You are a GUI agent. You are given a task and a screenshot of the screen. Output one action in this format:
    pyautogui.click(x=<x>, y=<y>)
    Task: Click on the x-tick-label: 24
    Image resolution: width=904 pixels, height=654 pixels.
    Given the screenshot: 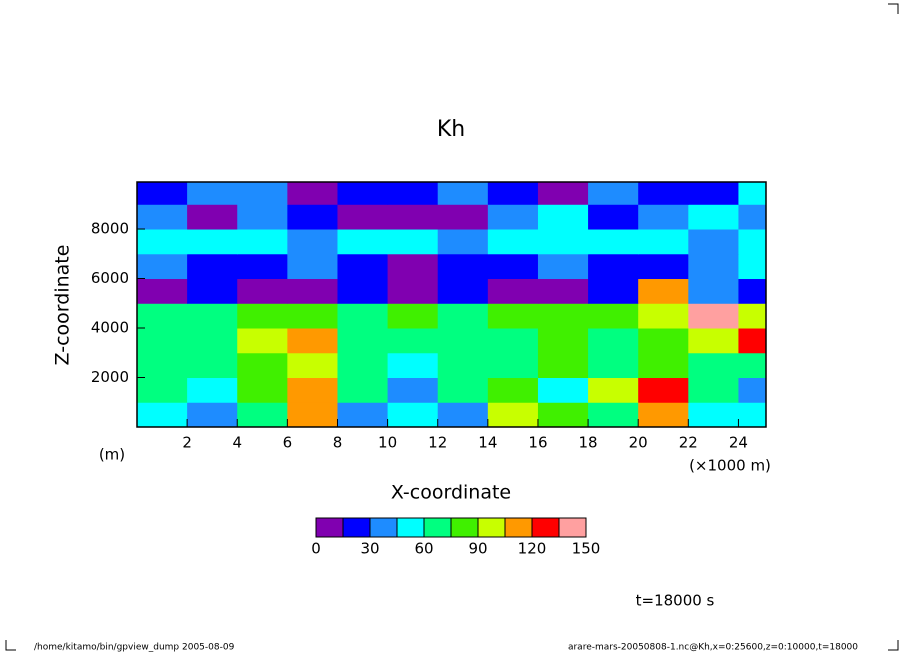 What is the action you would take?
    pyautogui.click(x=738, y=443)
    